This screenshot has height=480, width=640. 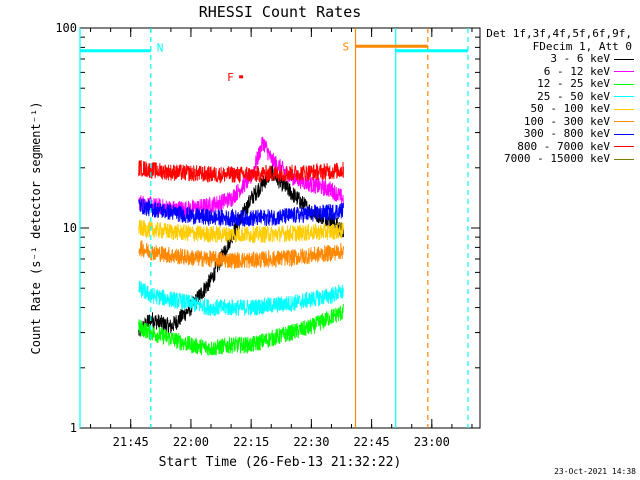 What do you see at coordinates (311, 442) in the screenshot?
I see `x-tick-label: 22:30` at bounding box center [311, 442].